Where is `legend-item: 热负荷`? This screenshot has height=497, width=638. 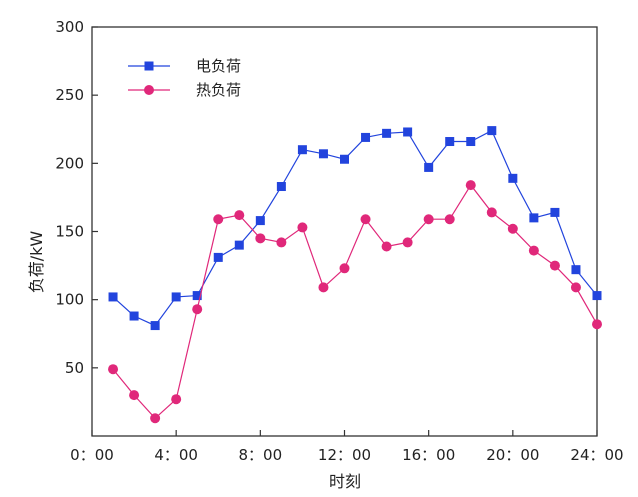 legend-item: 热负荷 is located at coordinates (184, 90).